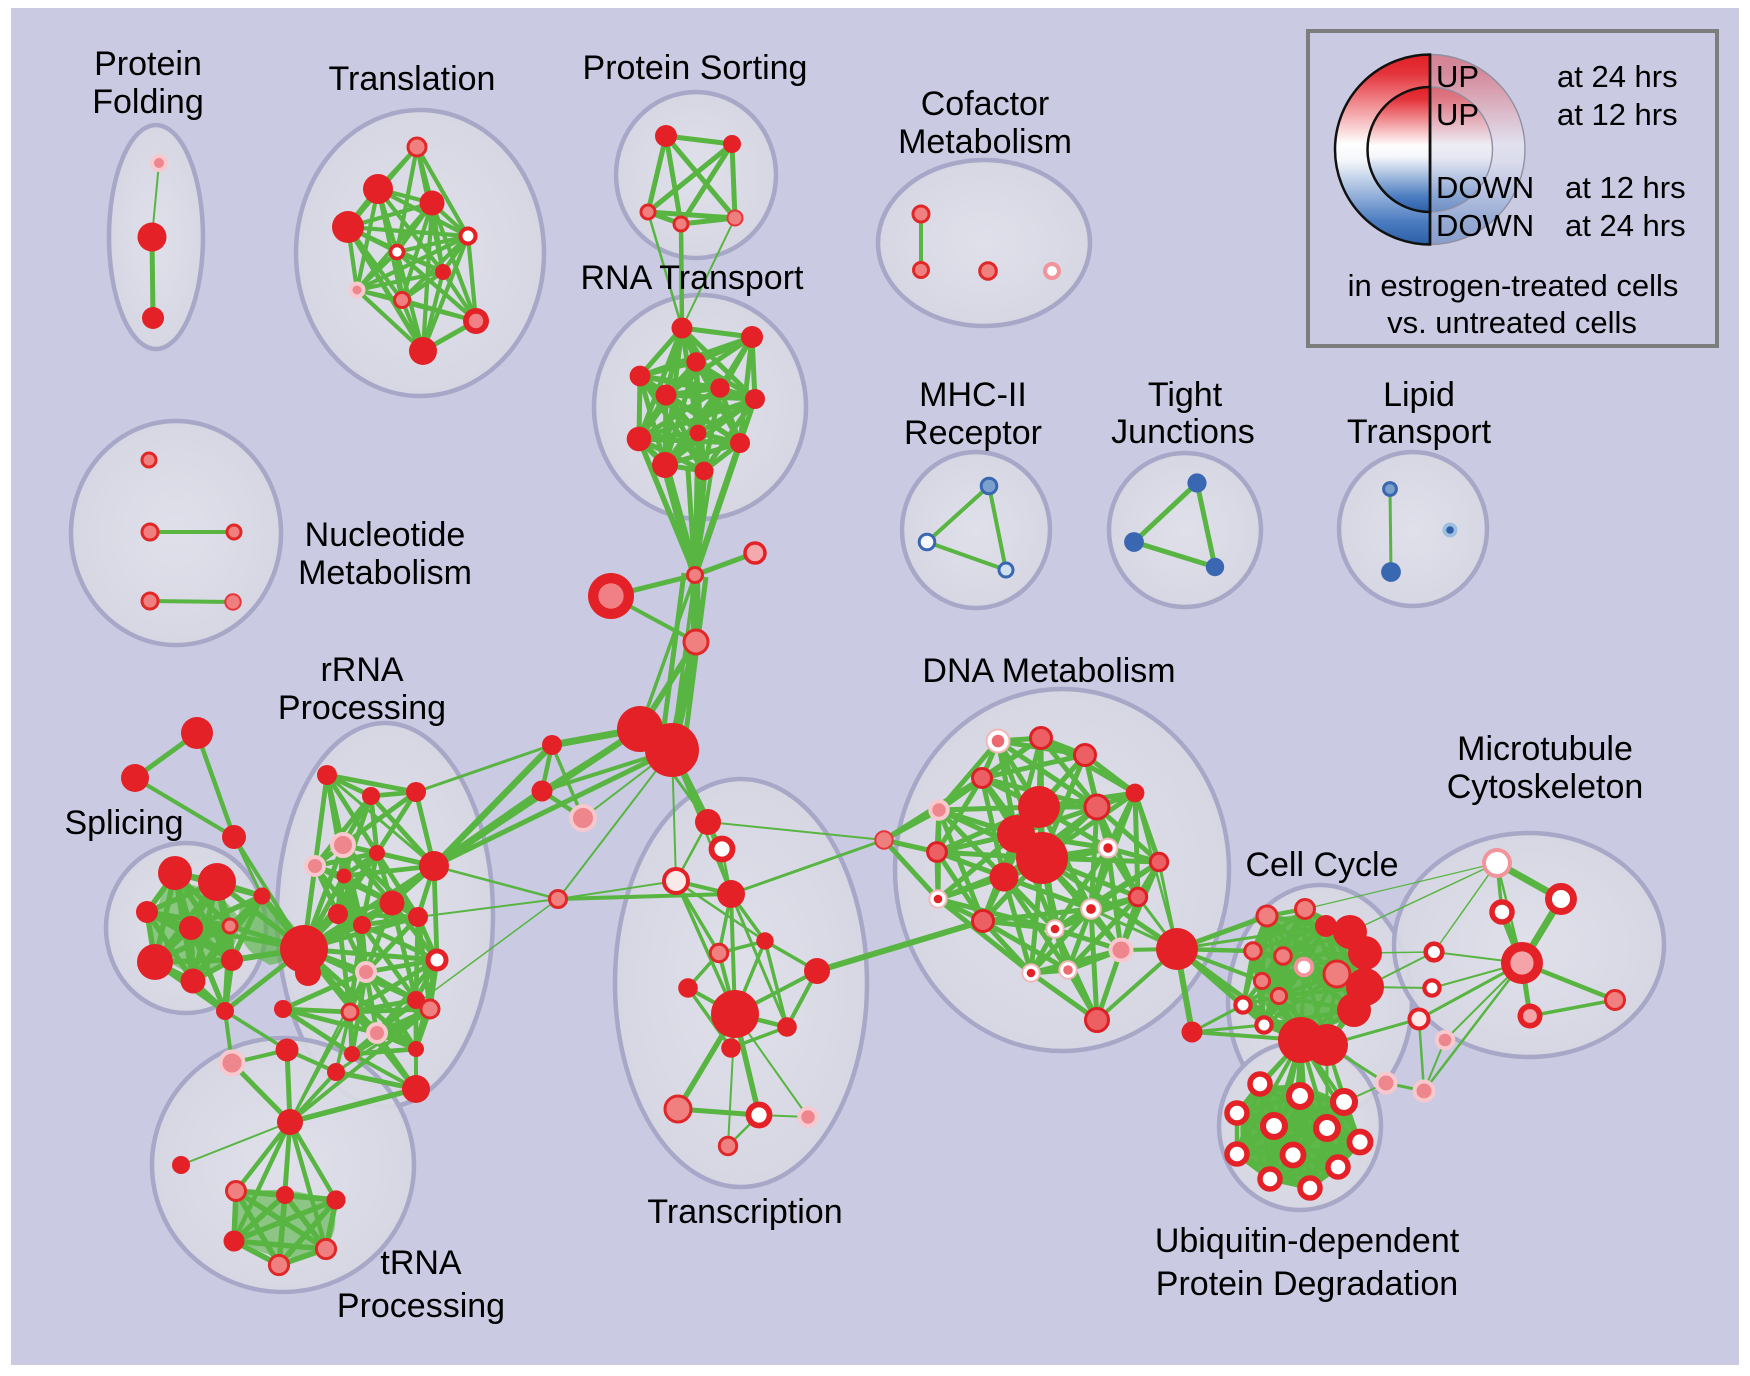 The height and width of the screenshot is (1376, 1750). What do you see at coordinates (1545, 749) in the screenshot?
I see `svg-text: Microtubule` at bounding box center [1545, 749].